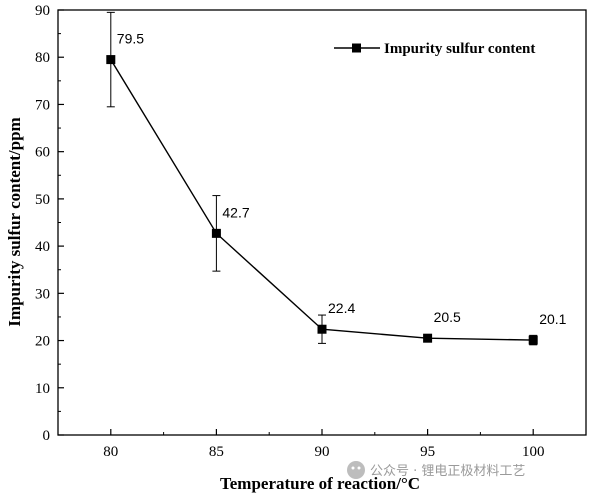 The image size is (590, 497). What do you see at coordinates (42, 247) in the screenshot?
I see `y-tick-label: 40` at bounding box center [42, 247].